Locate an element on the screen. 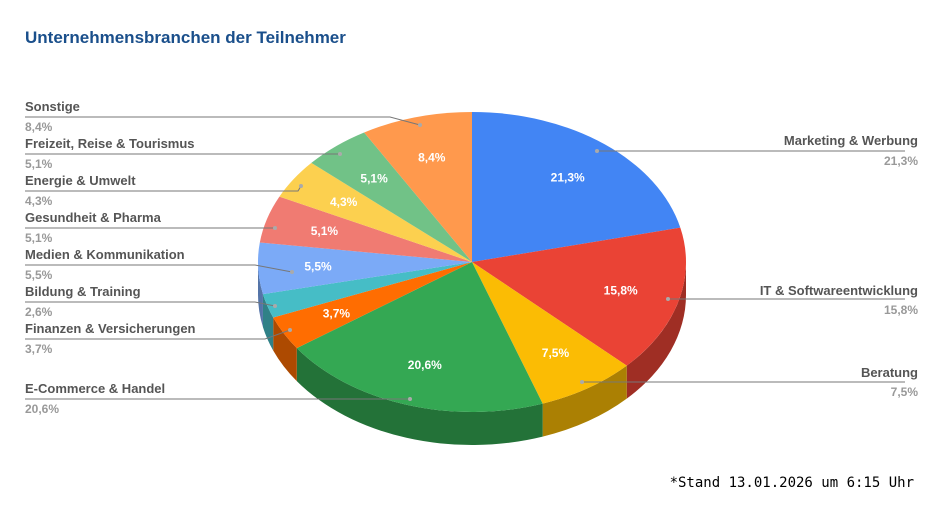  slice-value-label-marketing-and-werbung: 21,3% is located at coordinates (568, 177).